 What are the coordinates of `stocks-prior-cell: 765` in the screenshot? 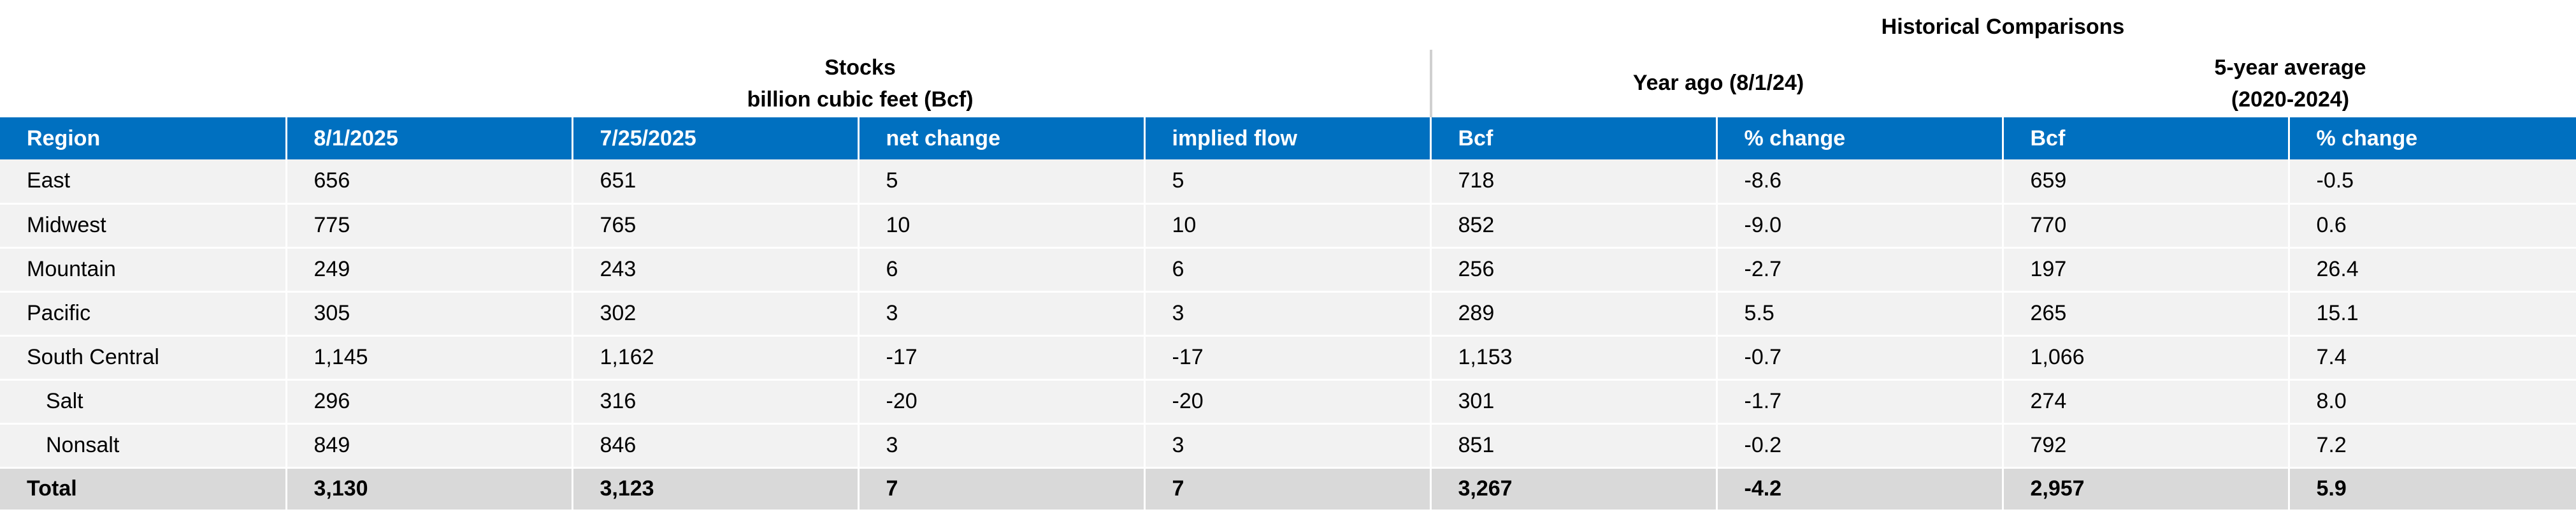 It's located at (716, 226).